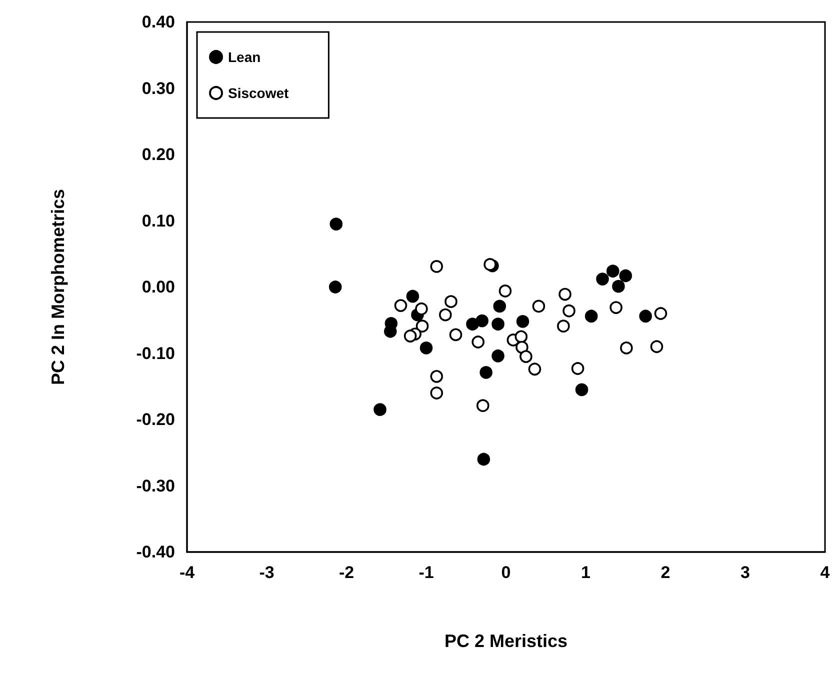 The height and width of the screenshot is (684, 838). Describe the element at coordinates (155, 419) in the screenshot. I see `y-tick-label: -0.20` at that location.